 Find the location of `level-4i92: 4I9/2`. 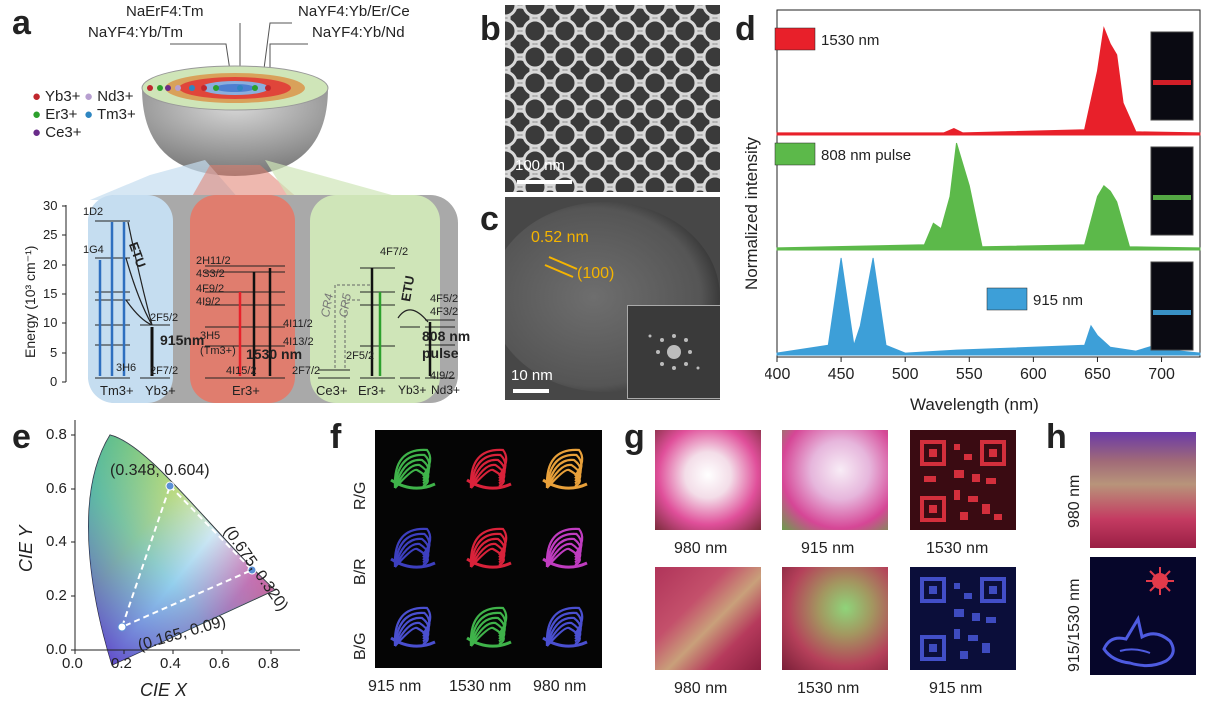

level-4i92: 4I9/2 is located at coordinates (208, 302).